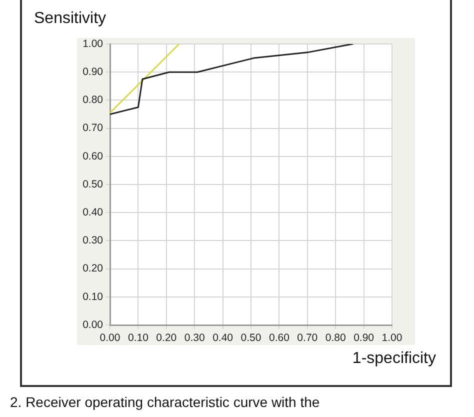  What do you see at coordinates (307, 338) in the screenshot?
I see `x-tick-label: 0.70` at bounding box center [307, 338].